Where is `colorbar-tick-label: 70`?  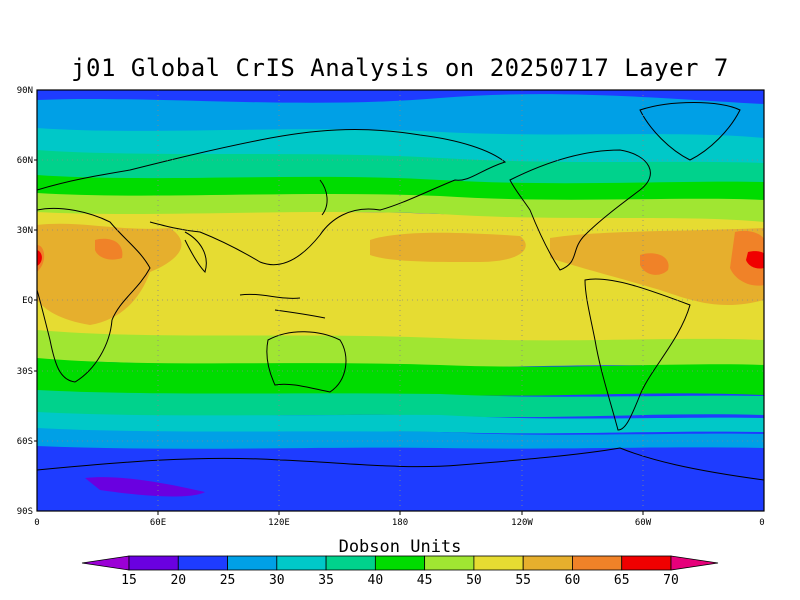
colorbar-tick-label: 70 is located at coordinates (671, 580).